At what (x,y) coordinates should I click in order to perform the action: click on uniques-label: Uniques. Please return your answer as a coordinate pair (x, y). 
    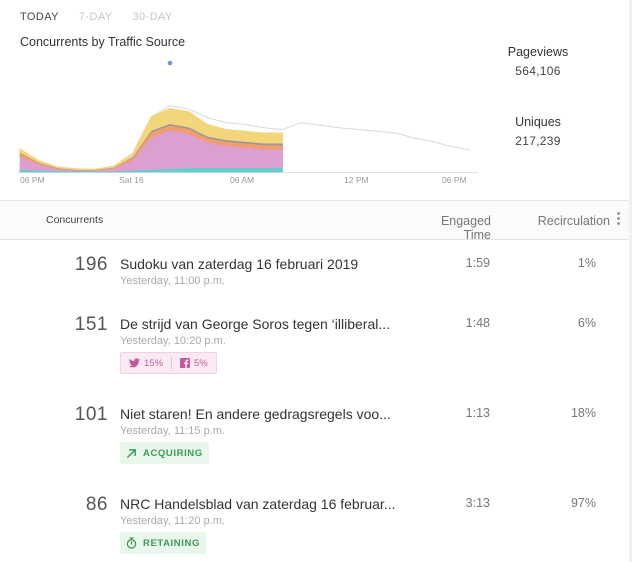
    Looking at the image, I should click on (538, 122).